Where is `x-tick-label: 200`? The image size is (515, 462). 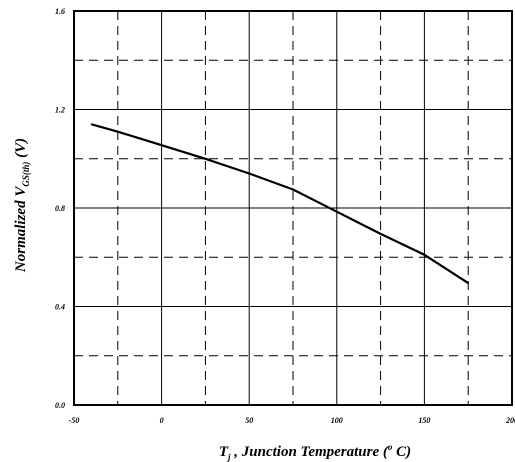
x-tick-label: 200 is located at coordinates (510, 420).